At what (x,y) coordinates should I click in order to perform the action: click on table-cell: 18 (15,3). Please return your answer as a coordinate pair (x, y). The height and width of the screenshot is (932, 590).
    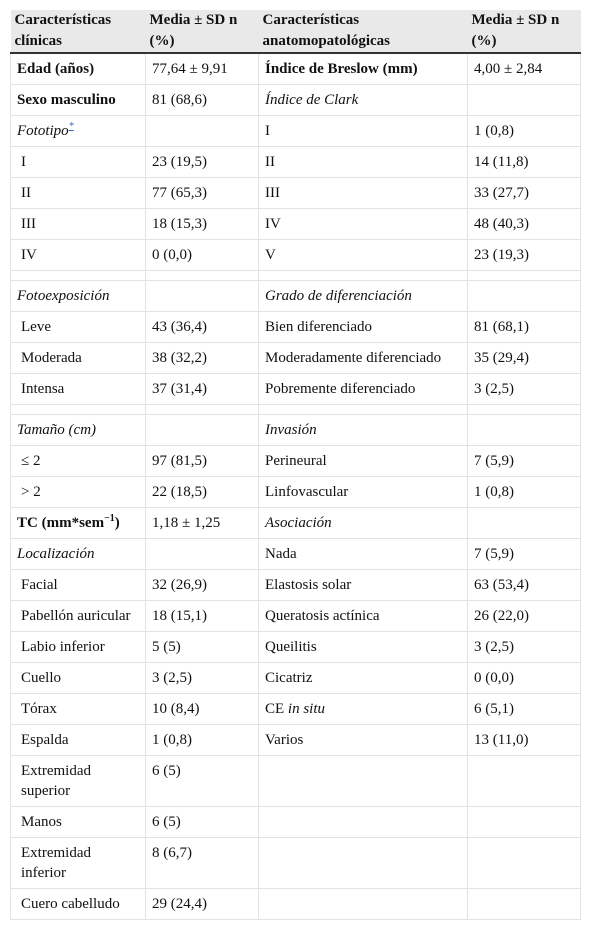
    Looking at the image, I should click on (202, 224).